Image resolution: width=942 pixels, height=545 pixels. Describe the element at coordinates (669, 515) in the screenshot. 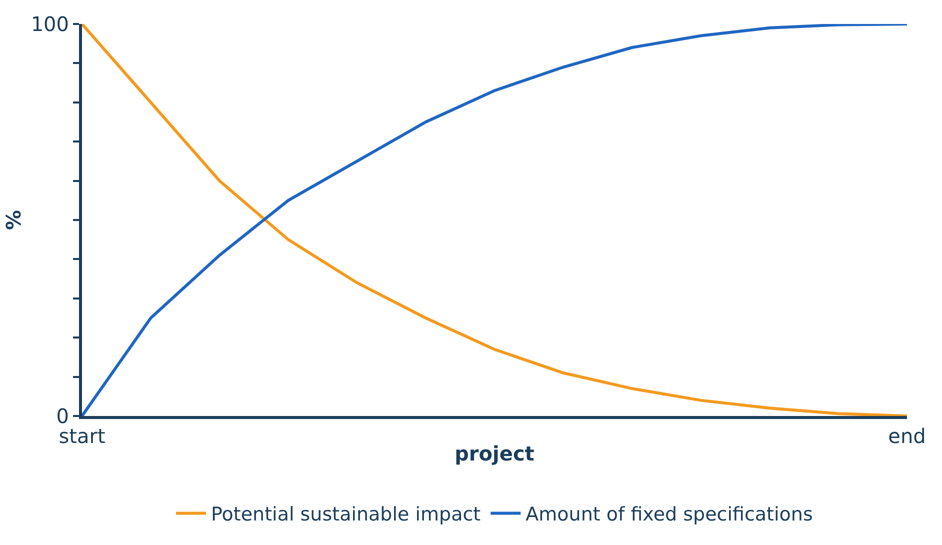

I see `legend-label: Amount of fixed specifications` at that location.